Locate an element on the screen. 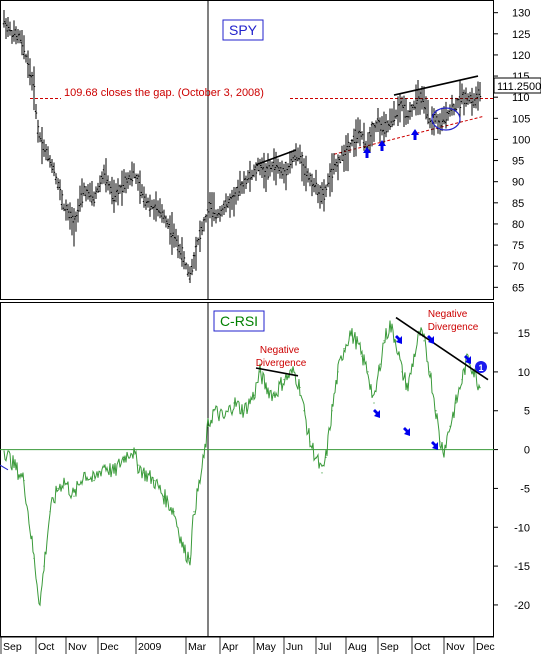 The width and height of the screenshot is (541, 654). rsi-y-tick-label: 10 is located at coordinates (524, 373).